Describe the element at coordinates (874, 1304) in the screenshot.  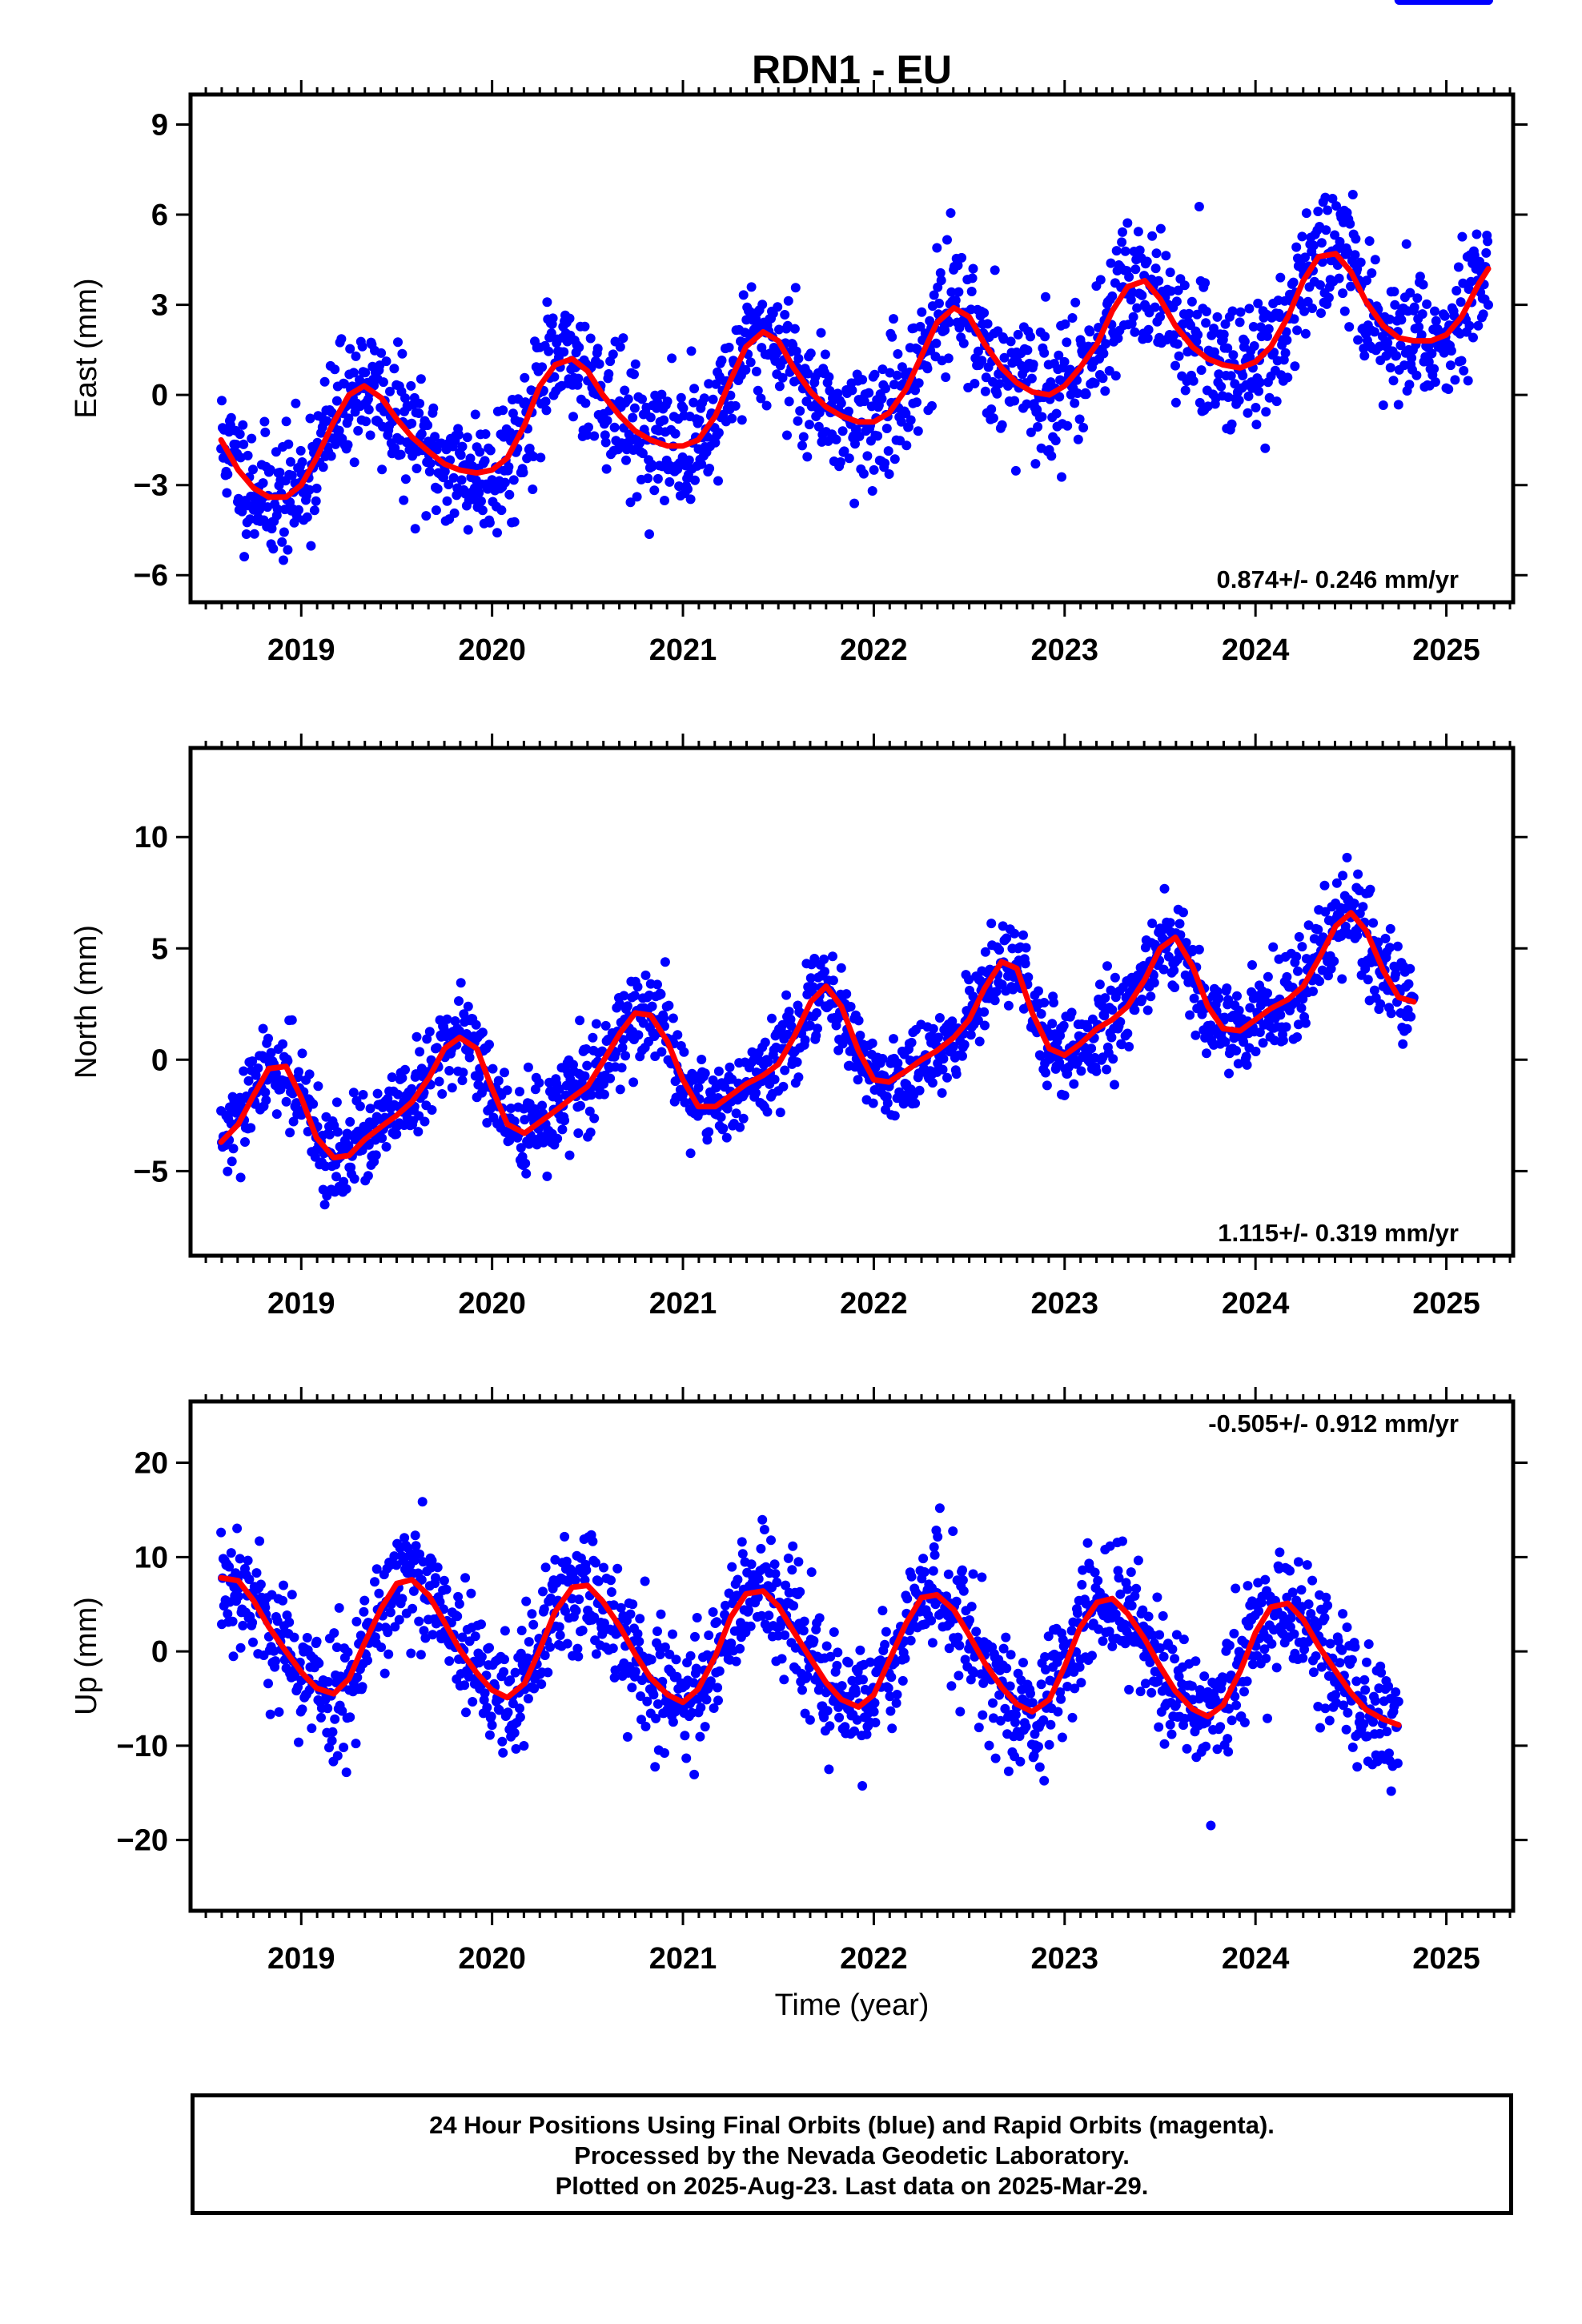
I see `x-tick-label: 2022` at that location.